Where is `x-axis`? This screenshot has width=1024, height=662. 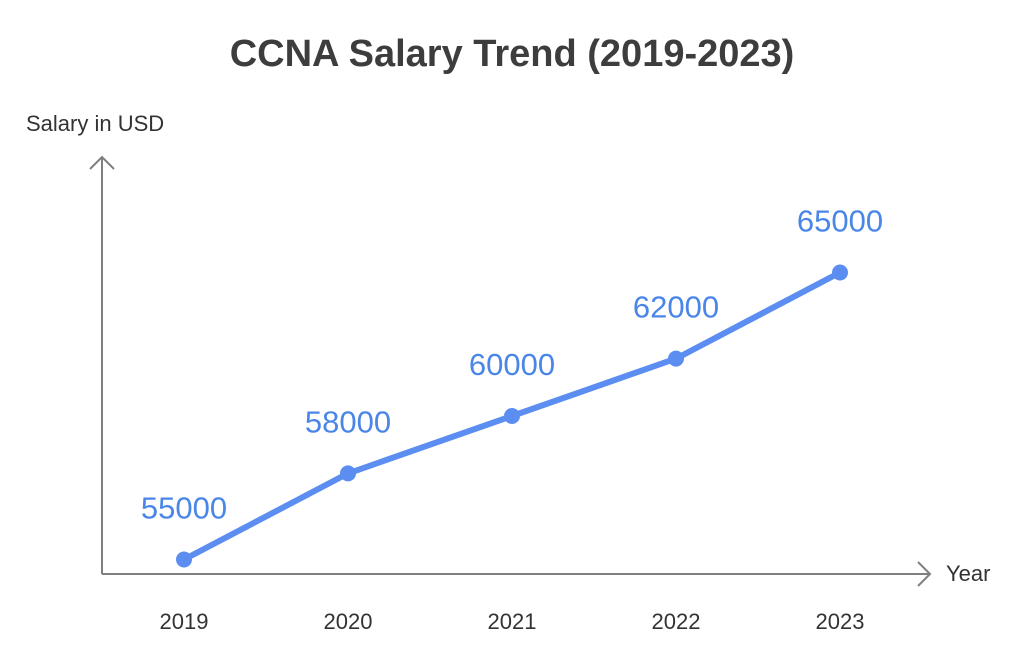
x-axis is located at coordinates (517, 574).